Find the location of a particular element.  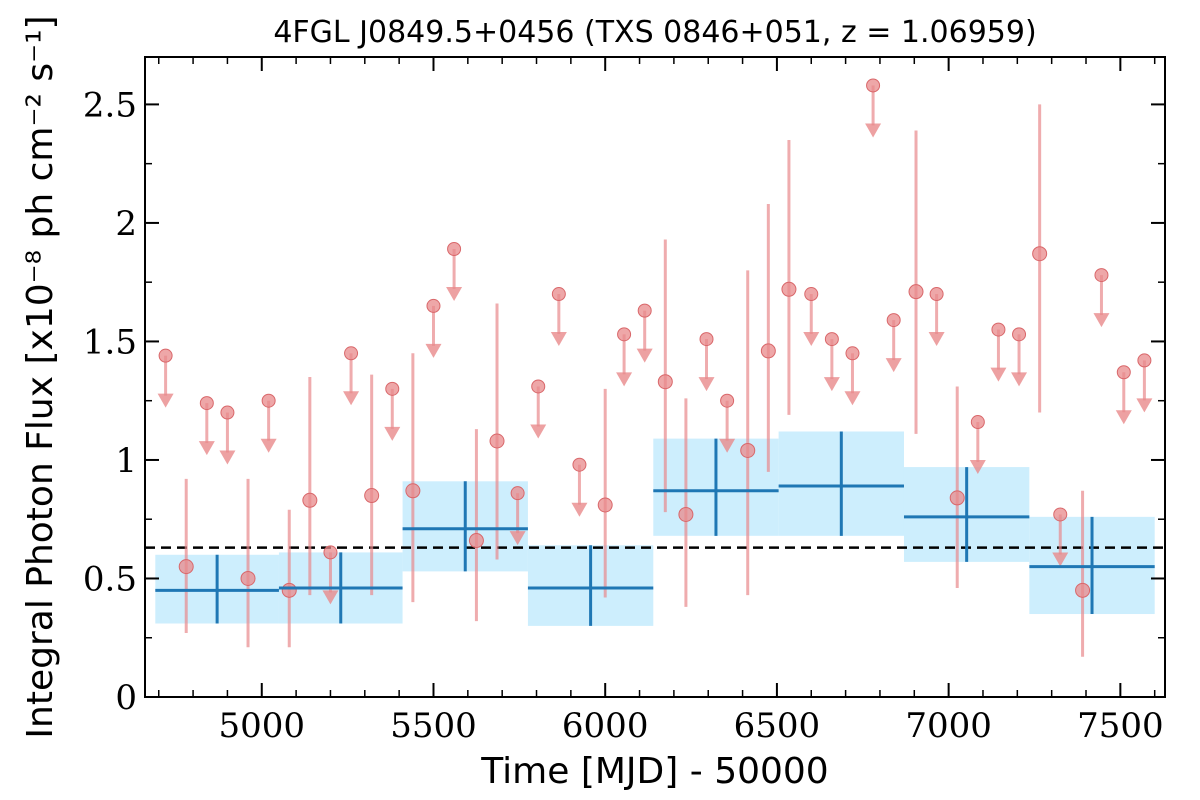

y-tick-label: 2.5 is located at coordinates (110, 105).